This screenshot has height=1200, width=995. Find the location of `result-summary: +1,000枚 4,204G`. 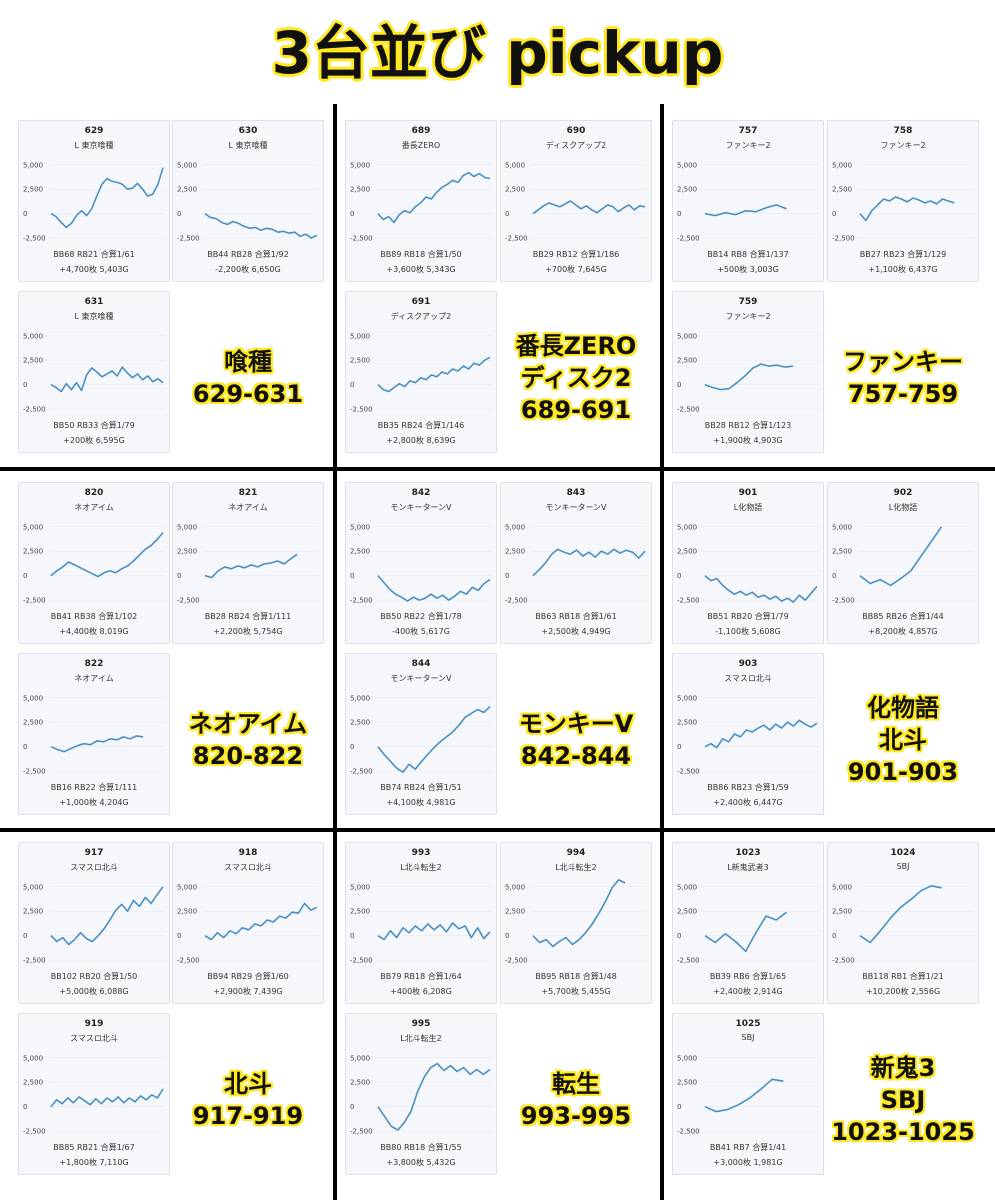

result-summary: +1,000枚 4,204G is located at coordinates (94, 802).